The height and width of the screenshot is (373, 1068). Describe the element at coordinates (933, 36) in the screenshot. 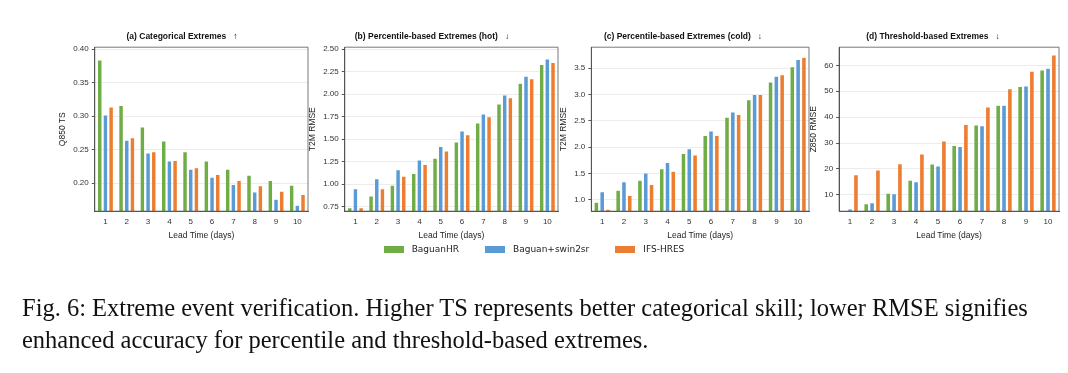

I see `chart-title: (d) Threshold-based Extremes ↓` at that location.